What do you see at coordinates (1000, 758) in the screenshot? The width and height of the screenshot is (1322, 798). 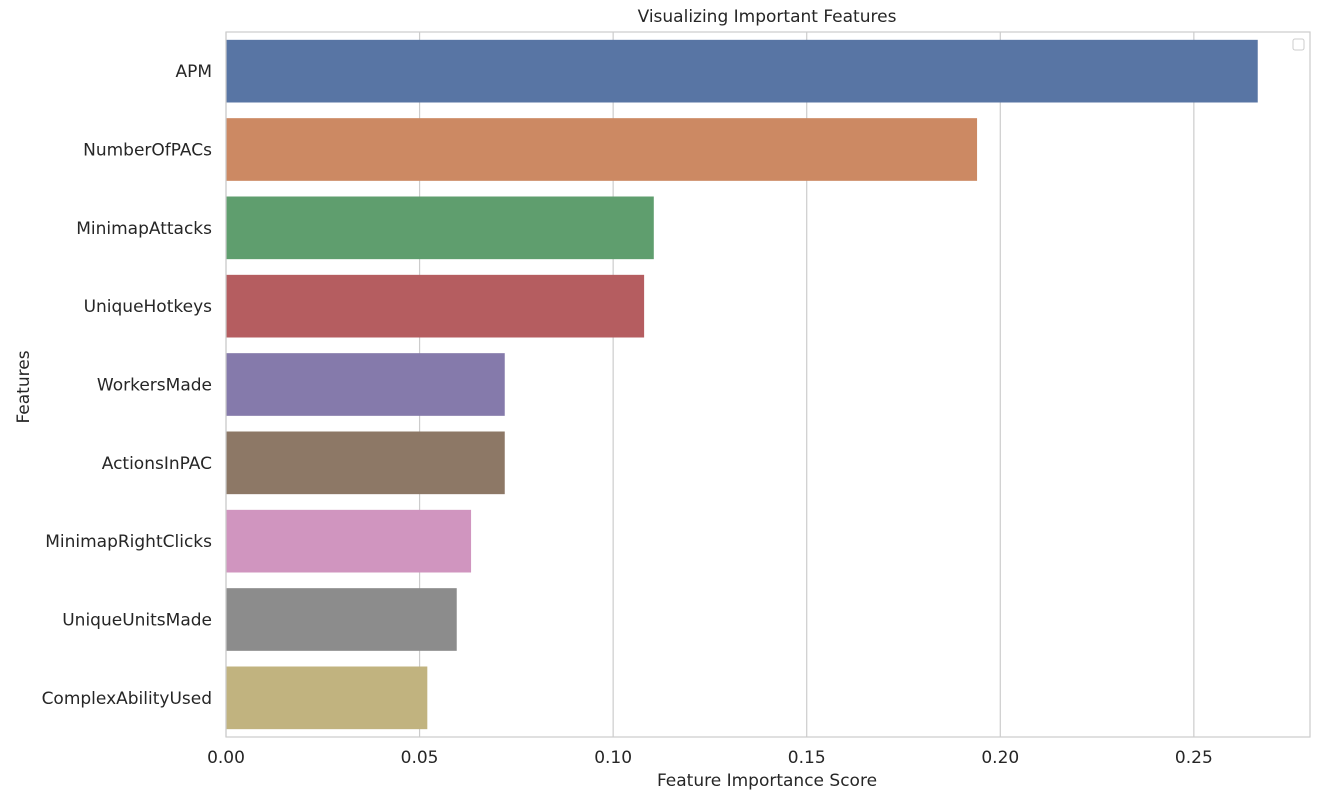 I see `x-tick-label: 0.20` at bounding box center [1000, 758].